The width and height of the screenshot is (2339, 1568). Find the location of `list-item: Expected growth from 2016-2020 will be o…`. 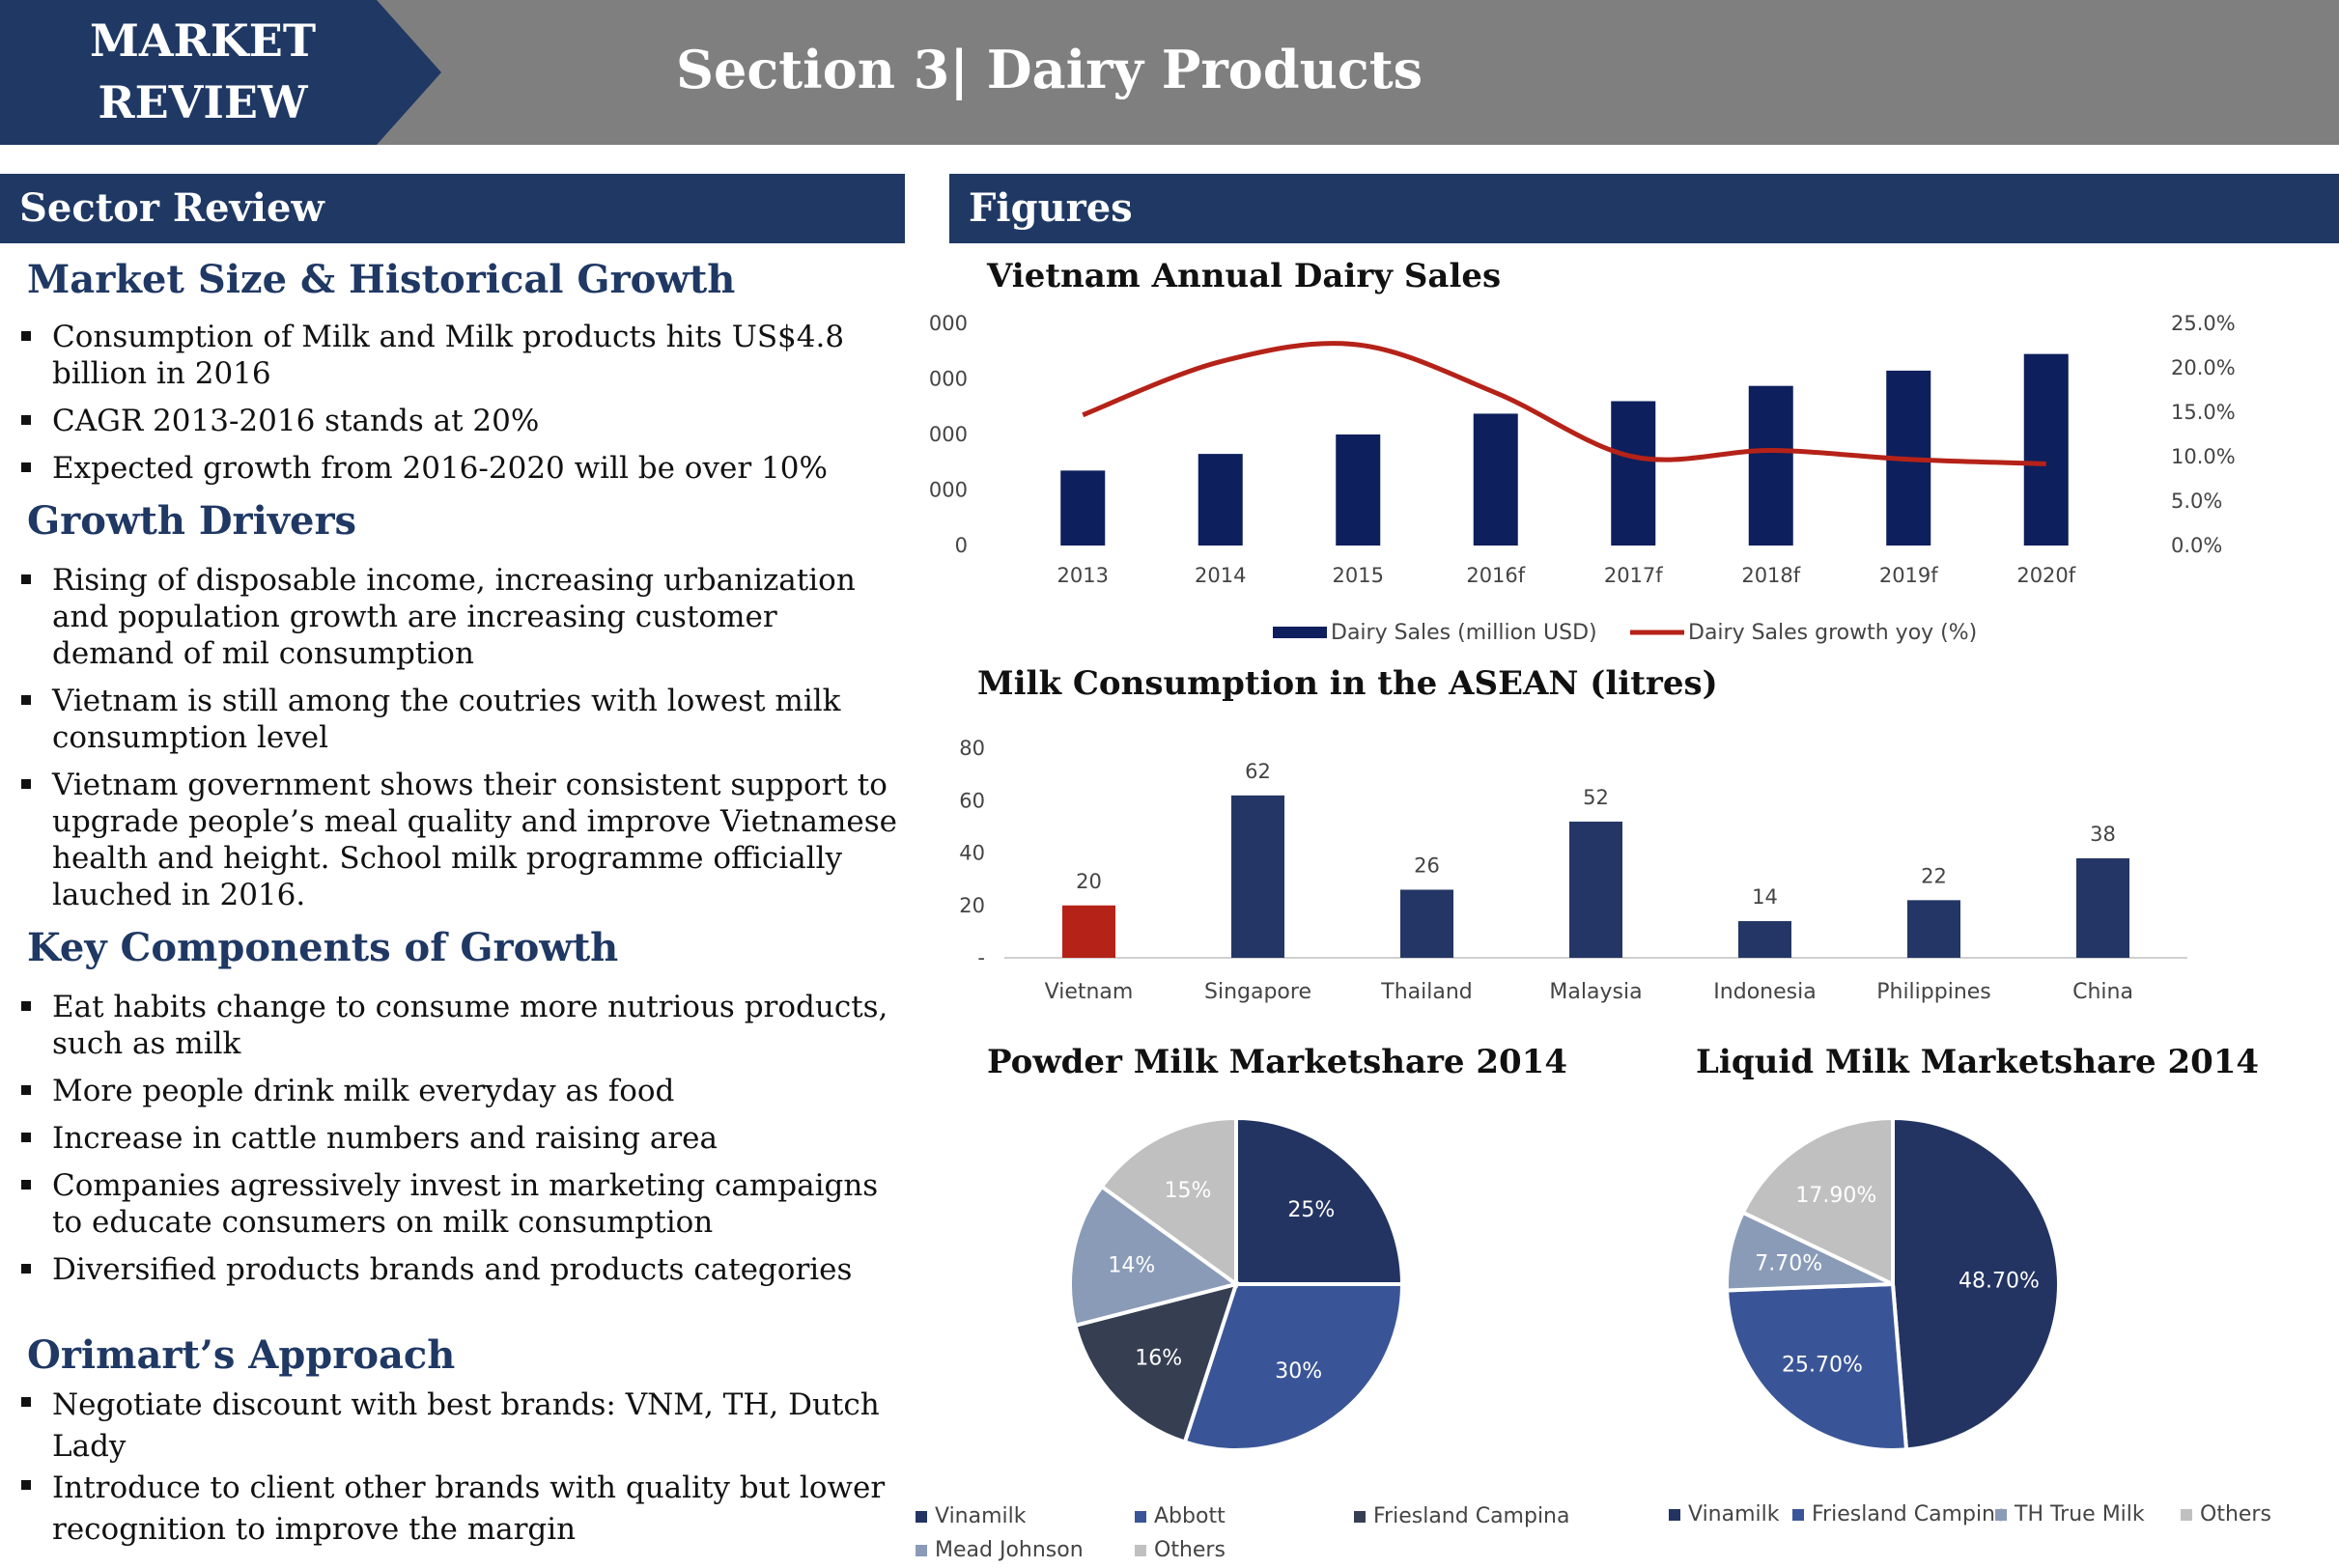

list-item: Expected growth from 2016-2020 will be o… is located at coordinates (461, 469).